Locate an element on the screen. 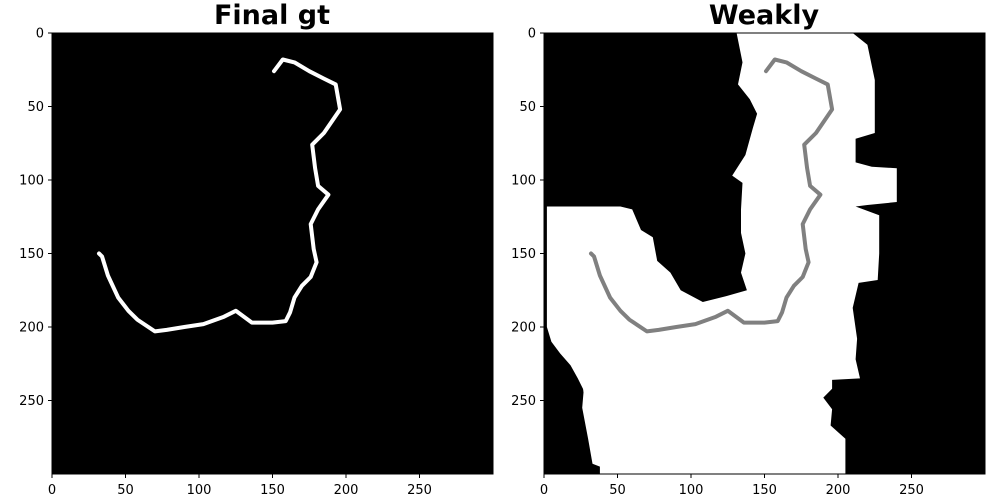  ground-truth-curve is located at coordinates (220, 195).